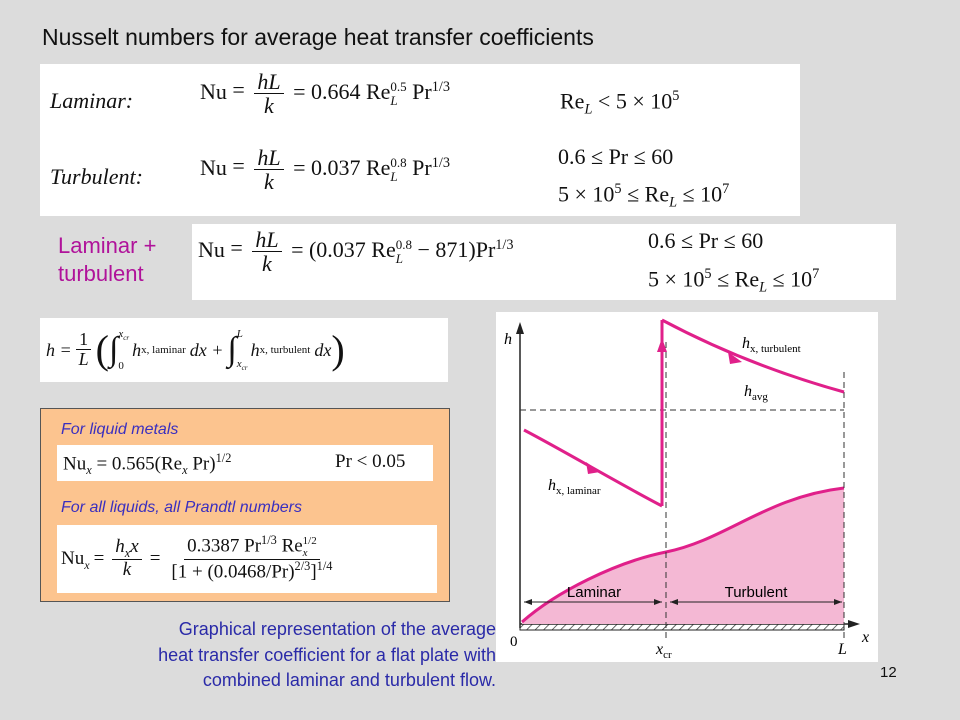  What do you see at coordinates (120, 546) in the screenshot?
I see `all-num1-h: h` at bounding box center [120, 546].